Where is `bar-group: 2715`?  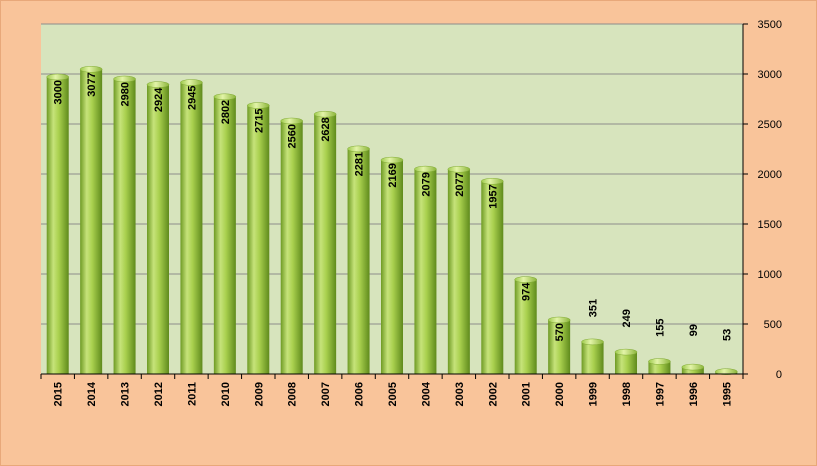 bar-group: 2715 is located at coordinates (258, 238).